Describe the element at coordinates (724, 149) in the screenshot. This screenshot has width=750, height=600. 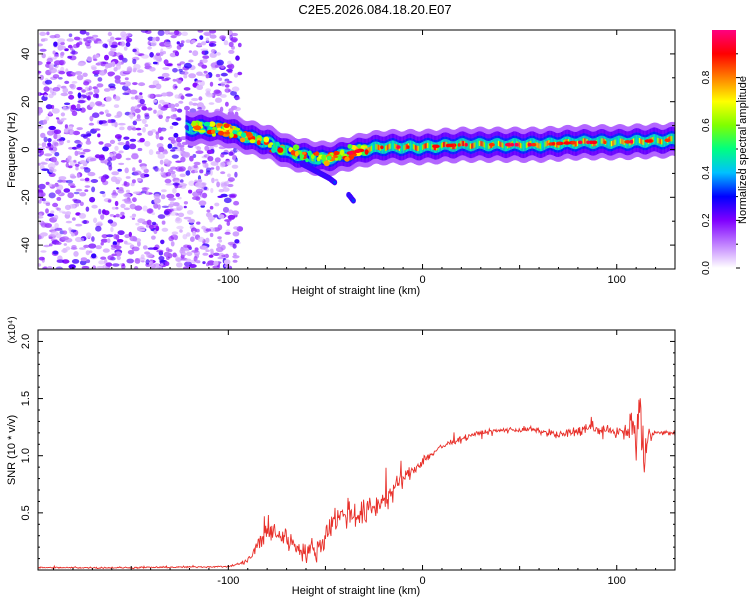
I see `colorbar-gradient` at that location.